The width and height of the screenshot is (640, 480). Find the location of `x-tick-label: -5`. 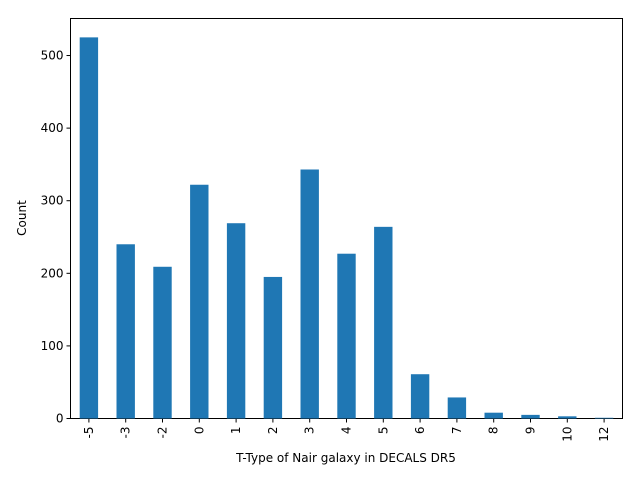

x-tick-label: -5 is located at coordinates (89, 433).